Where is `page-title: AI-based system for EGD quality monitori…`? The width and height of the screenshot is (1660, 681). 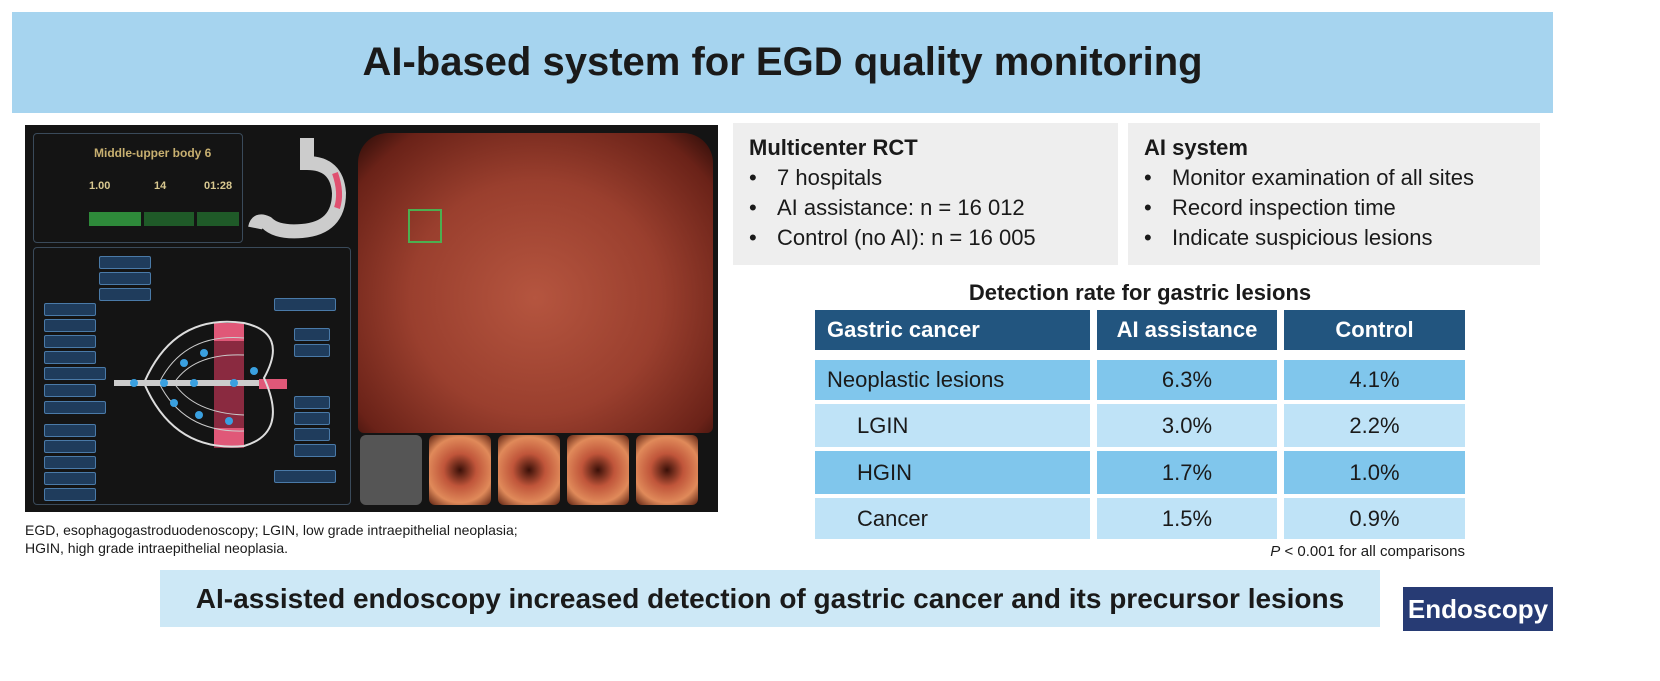 page-title: AI-based system for EGD quality monitori… is located at coordinates (782, 62).